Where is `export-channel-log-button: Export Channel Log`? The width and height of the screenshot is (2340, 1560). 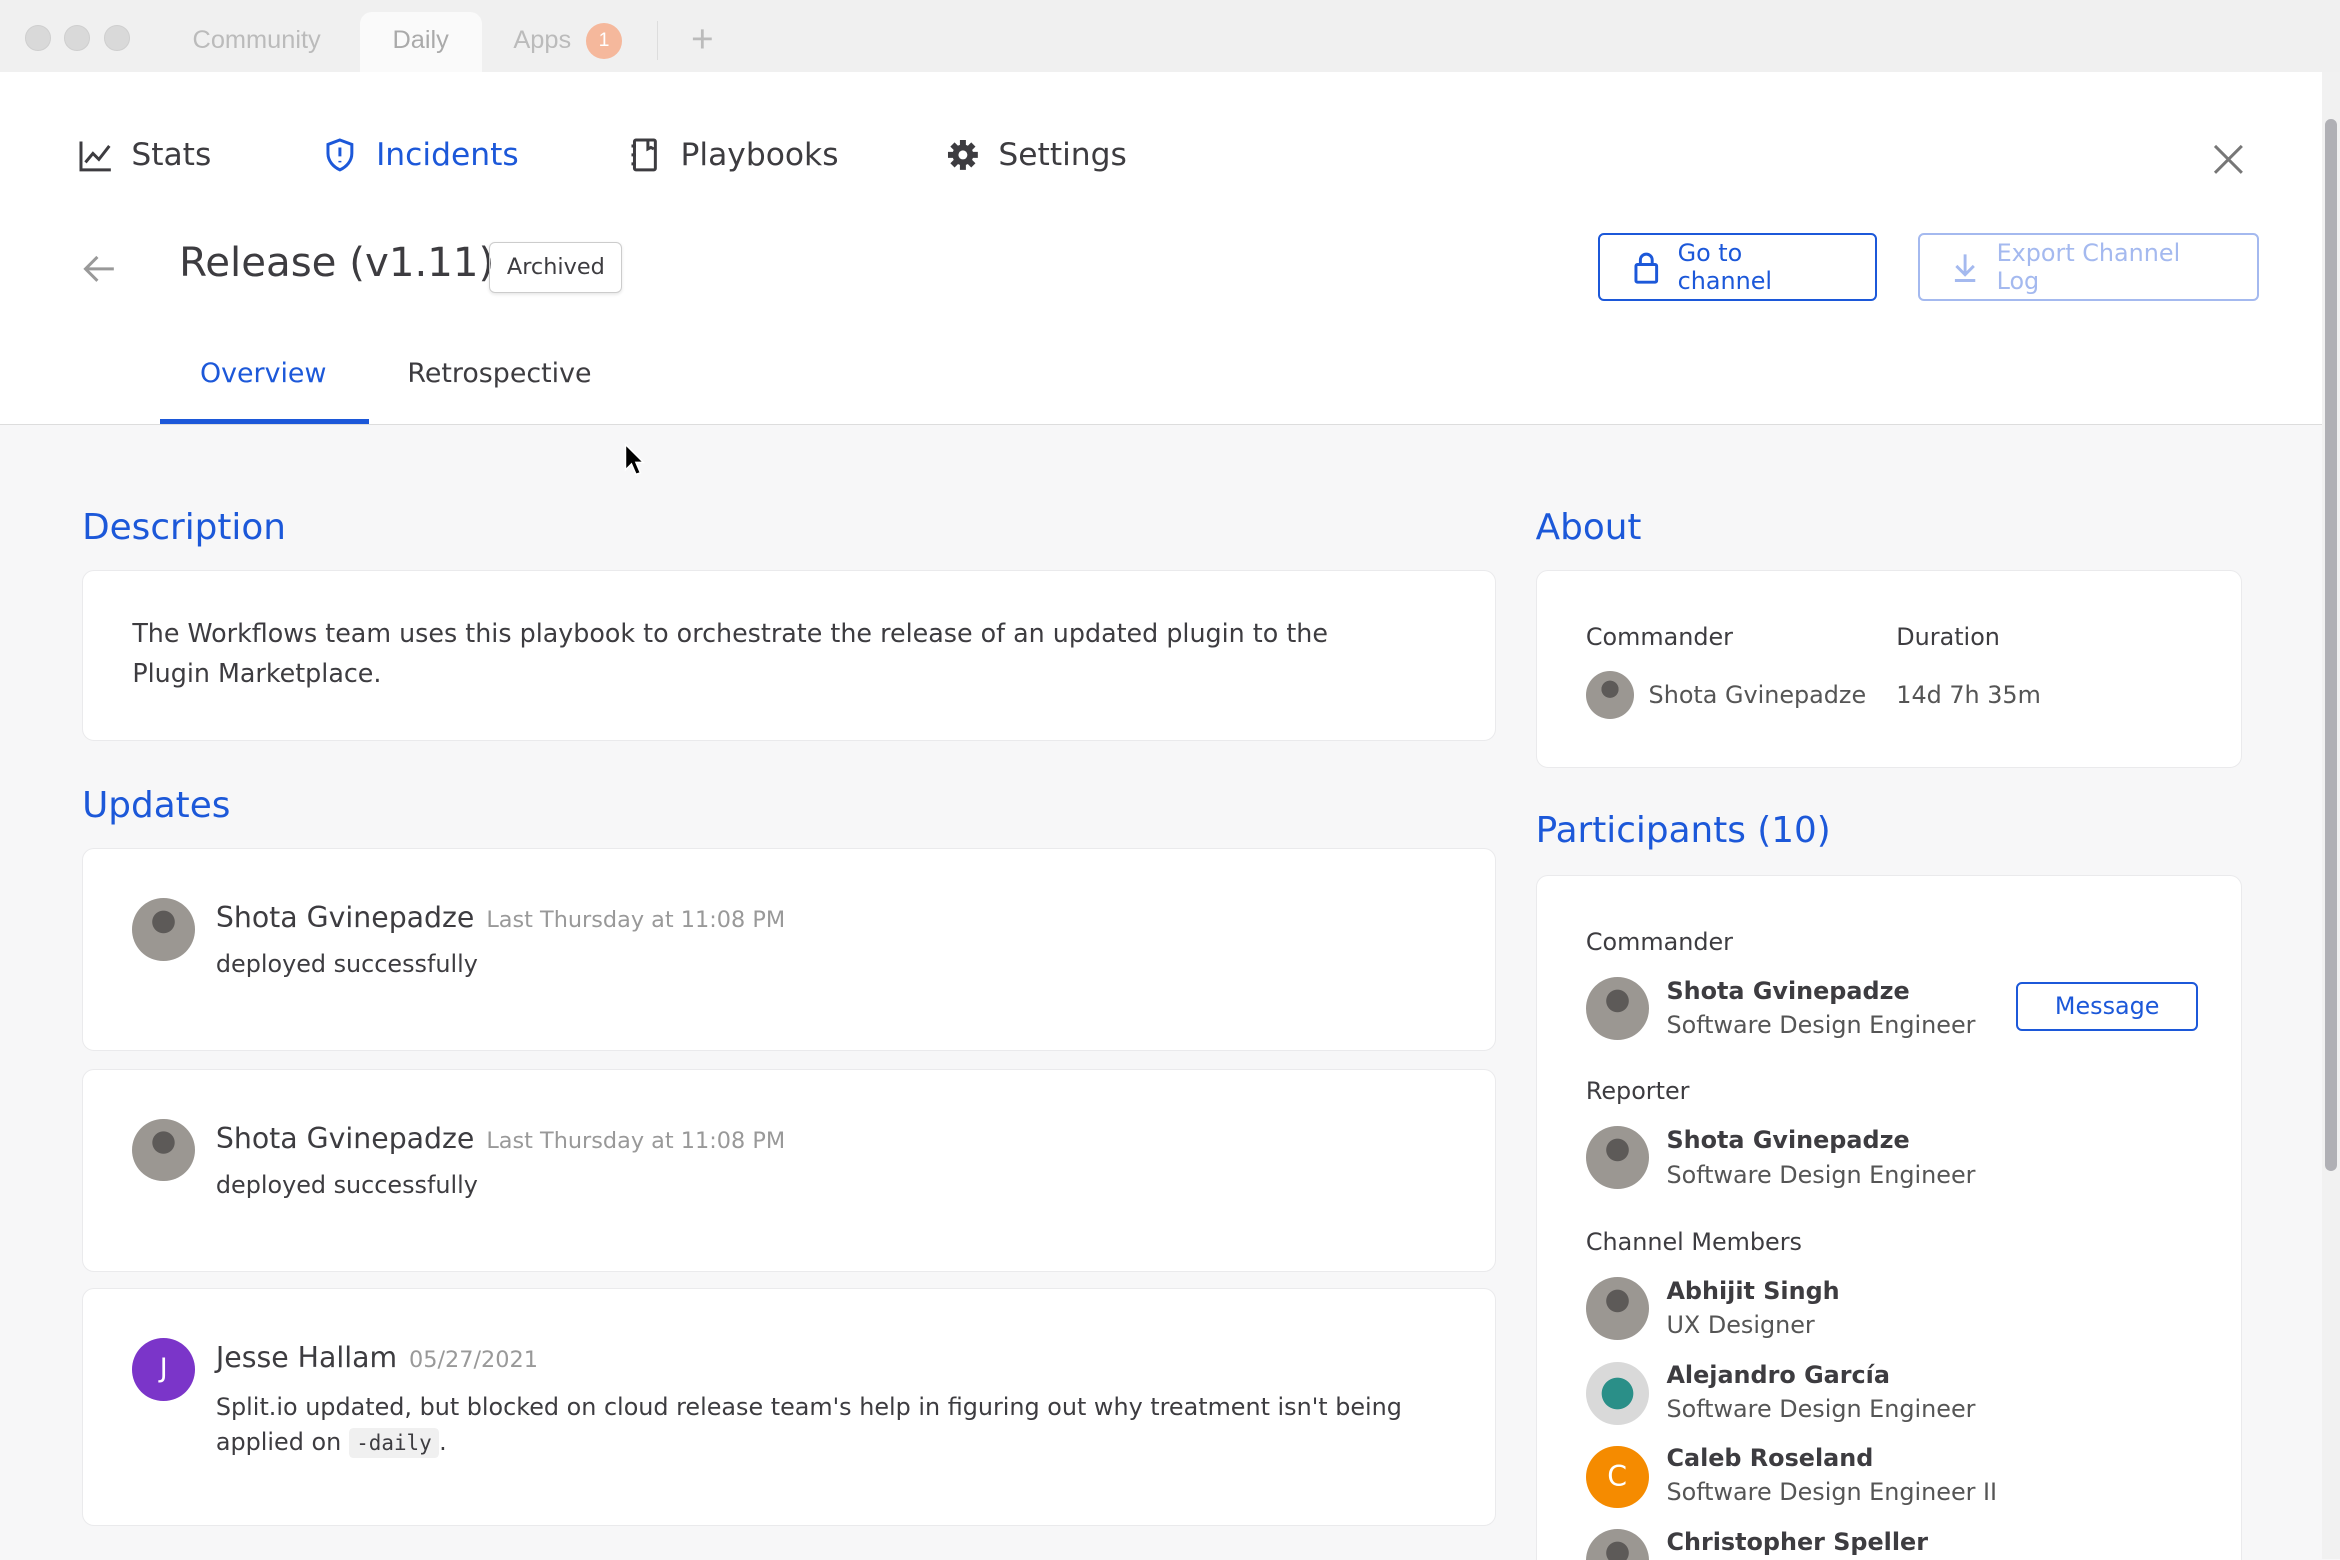 export-channel-log-button: Export Channel Log is located at coordinates (2088, 267).